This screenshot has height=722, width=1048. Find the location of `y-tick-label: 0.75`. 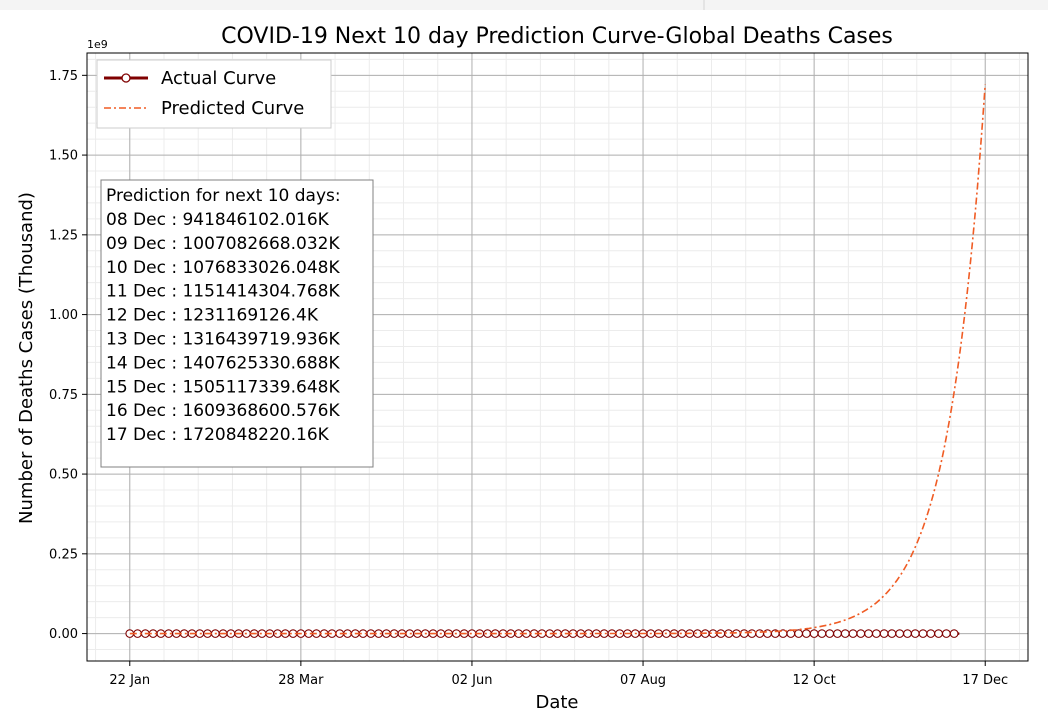

y-tick-label: 0.75 is located at coordinates (63, 395).